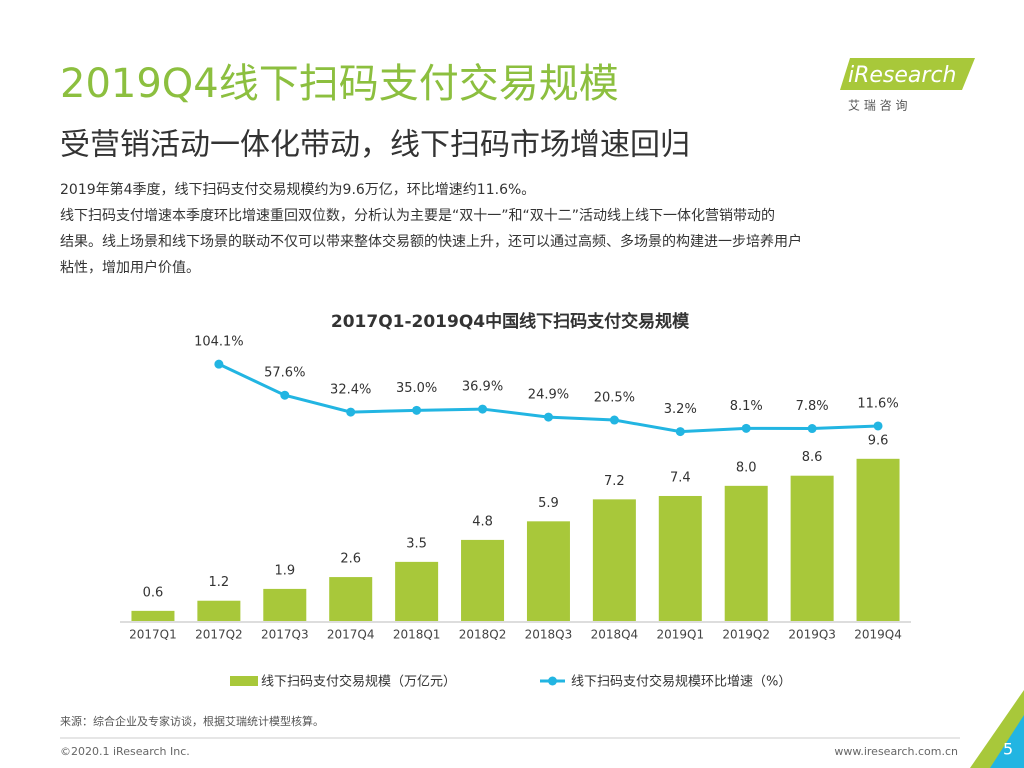 The image size is (1024, 768). What do you see at coordinates (812, 635) in the screenshot?
I see `x-tick-label: 2019Q3` at bounding box center [812, 635].